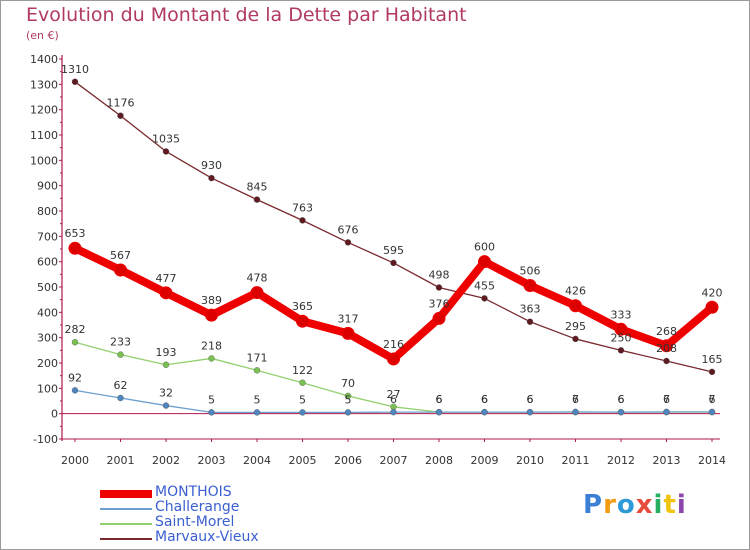 The width and height of the screenshot is (750, 550). I want to click on logo-letter: i, so click(681, 505).